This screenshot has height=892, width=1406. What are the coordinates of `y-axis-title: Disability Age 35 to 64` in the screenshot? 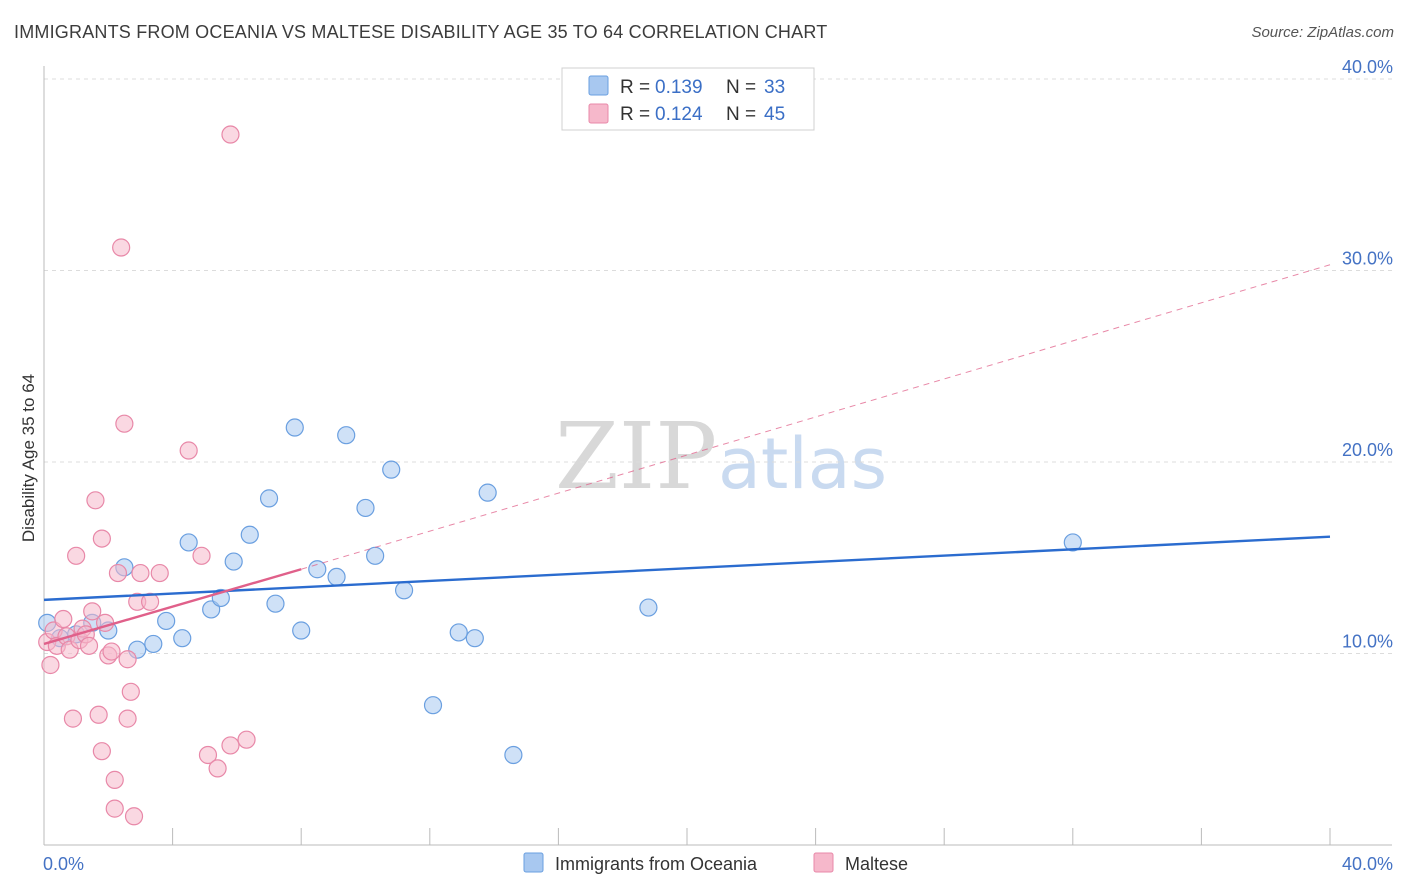 It's located at (28, 458).